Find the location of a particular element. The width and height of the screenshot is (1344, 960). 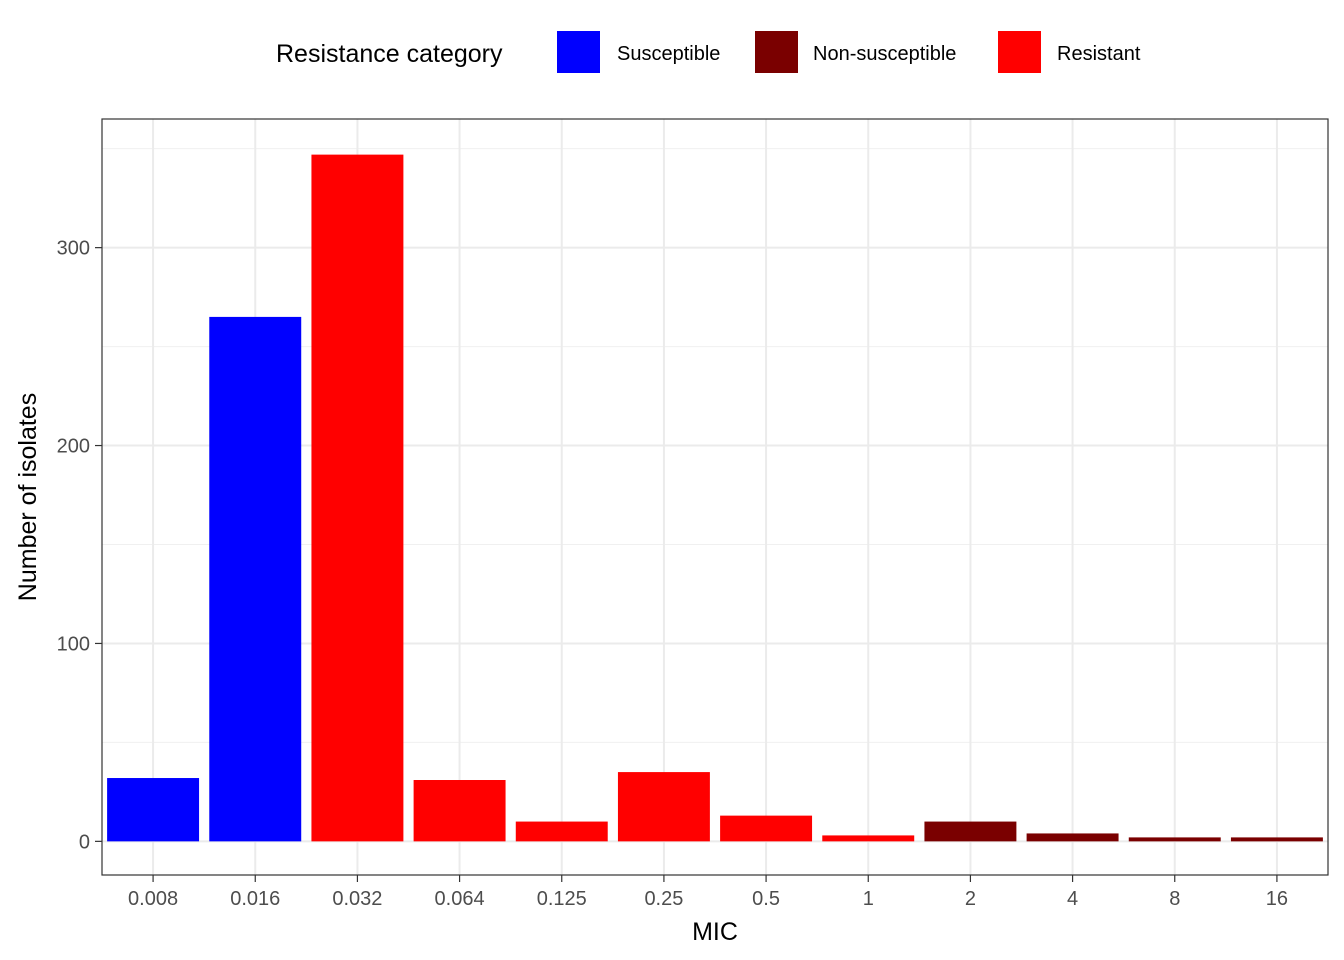

x-tick-label: 0.064 is located at coordinates (460, 899).